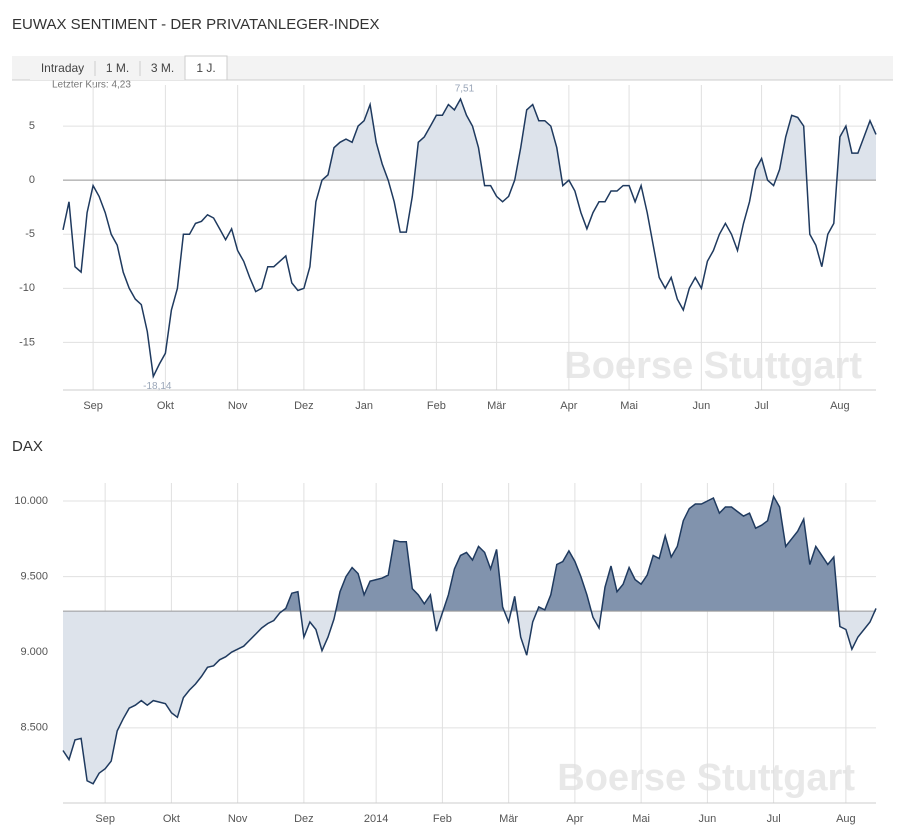 This screenshot has width=898, height=833. I want to click on y-tick-label: 9.500, so click(34, 577).